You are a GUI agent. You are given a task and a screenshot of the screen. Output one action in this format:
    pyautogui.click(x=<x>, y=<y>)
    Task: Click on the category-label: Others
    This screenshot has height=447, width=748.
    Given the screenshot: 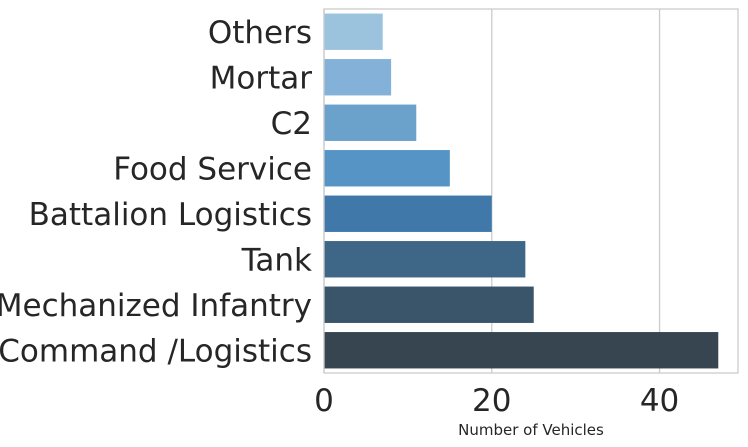 What is the action you would take?
    pyautogui.click(x=260, y=33)
    